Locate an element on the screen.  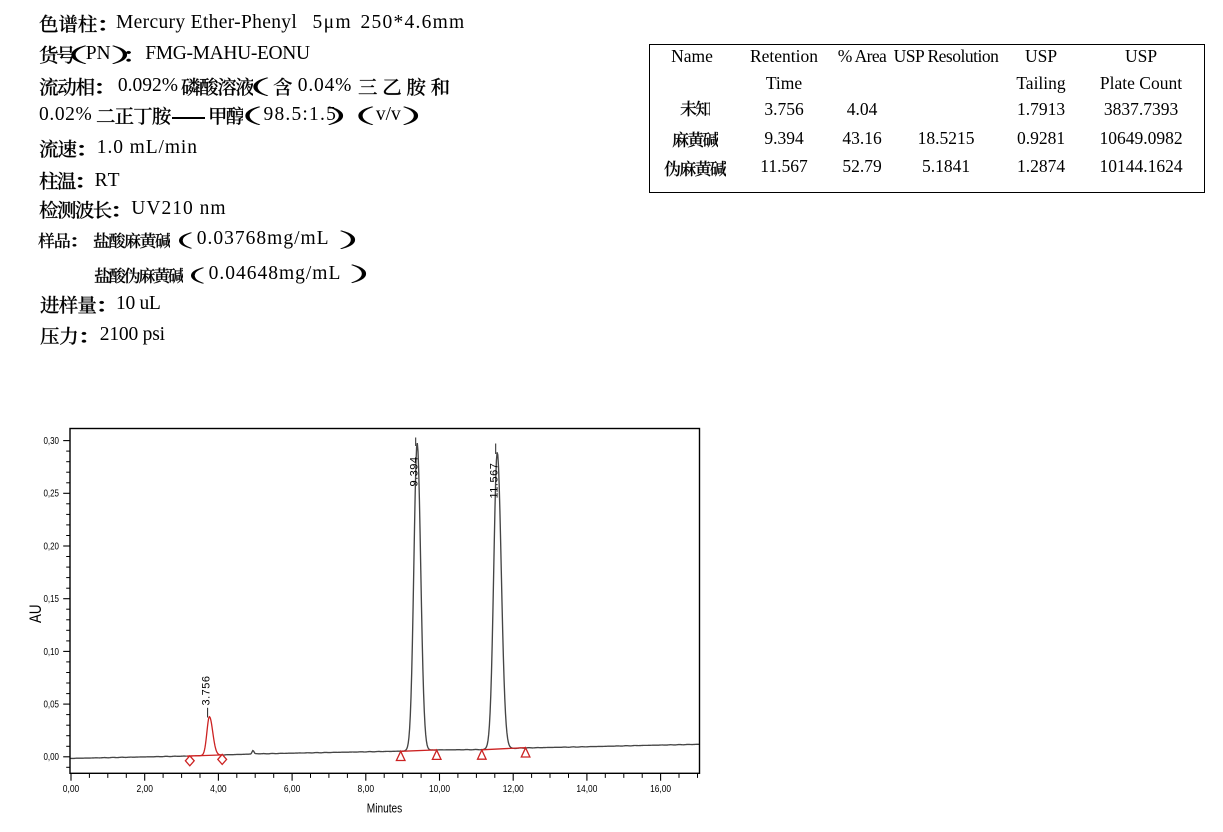
svg-text: Minutes is located at coordinates (385, 809).